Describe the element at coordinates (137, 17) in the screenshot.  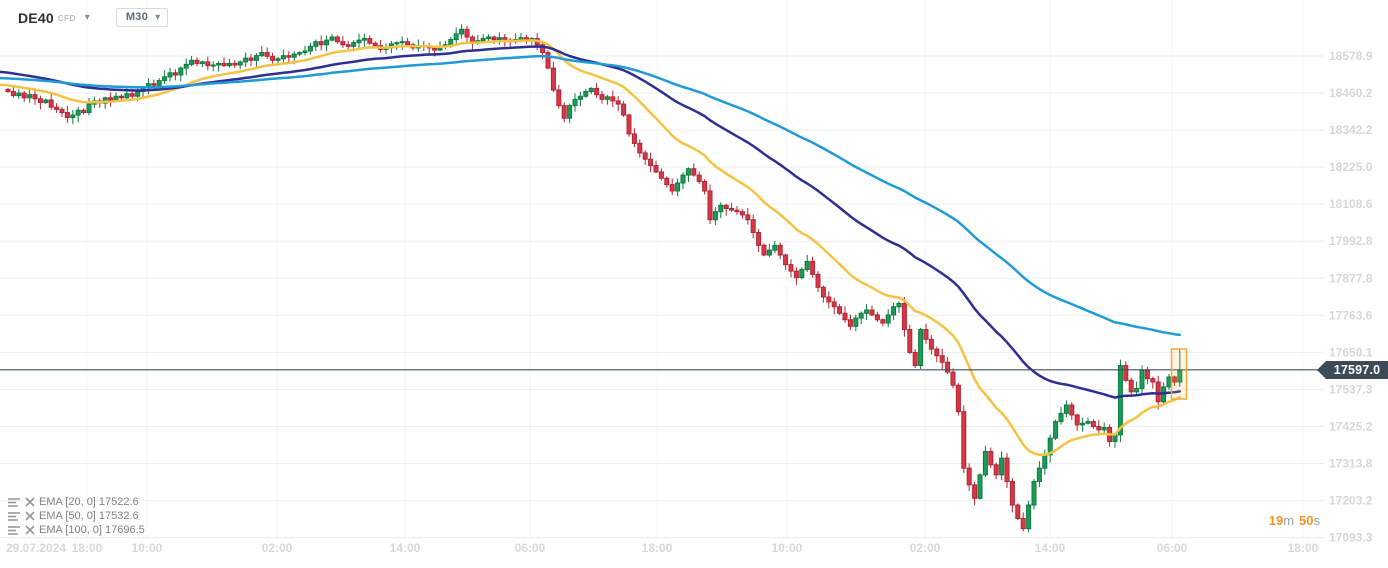
I see `timeframe-value: M30` at that location.